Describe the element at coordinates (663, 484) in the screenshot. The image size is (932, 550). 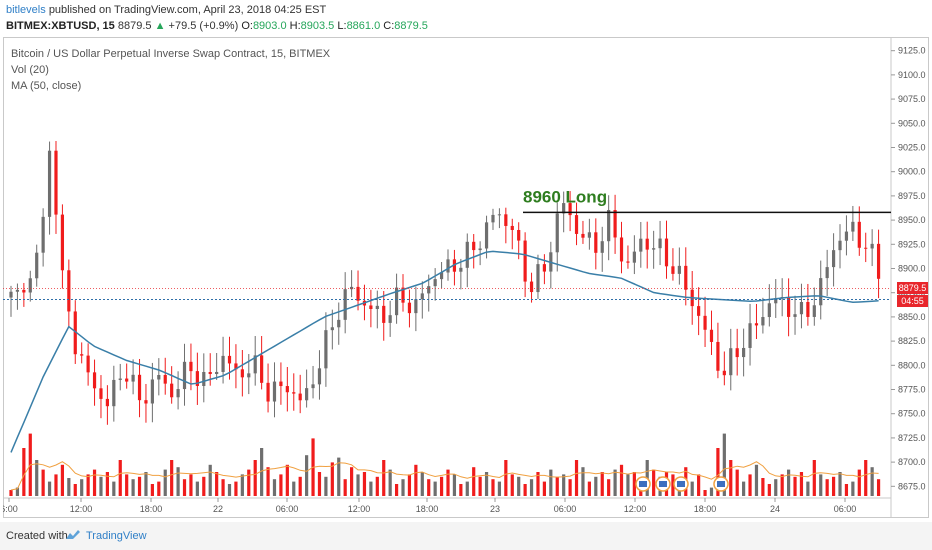
I see `flag-icon` at that location.